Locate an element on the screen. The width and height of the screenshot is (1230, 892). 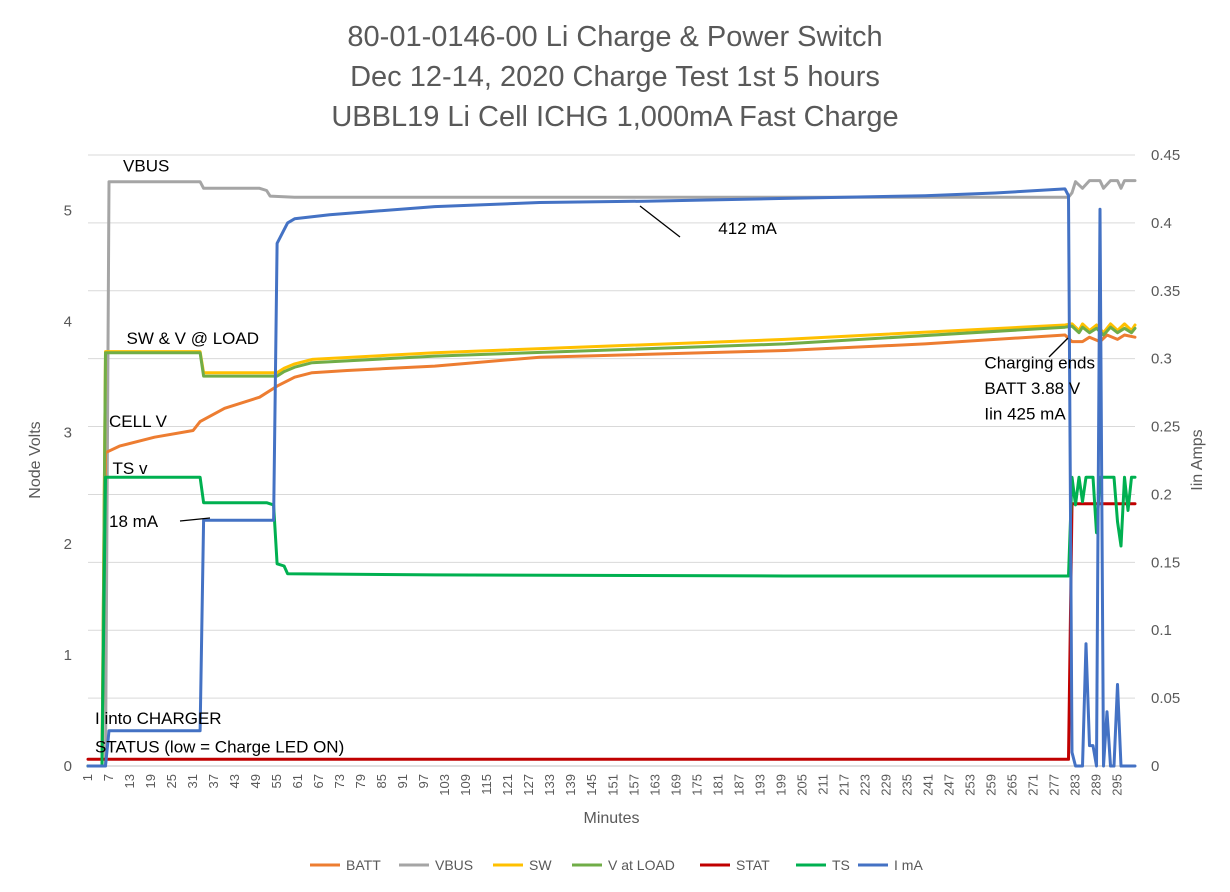
legend: BATT VBUS SW V at LOAD STAT TS I mA is located at coordinates (616, 865).